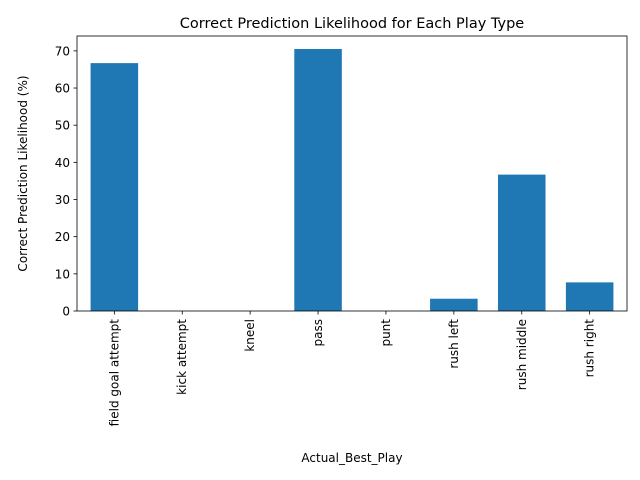  Describe the element at coordinates (66, 312) in the screenshot. I see `y-tick-label: 0` at that location.